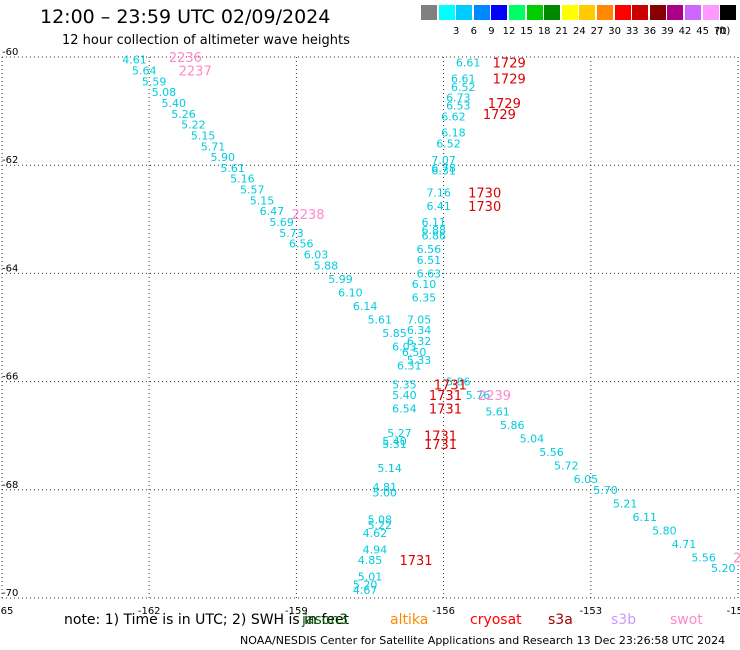 The width and height of the screenshot is (740, 650). I want to click on wave-height-point: 6.61, so click(463, 79).